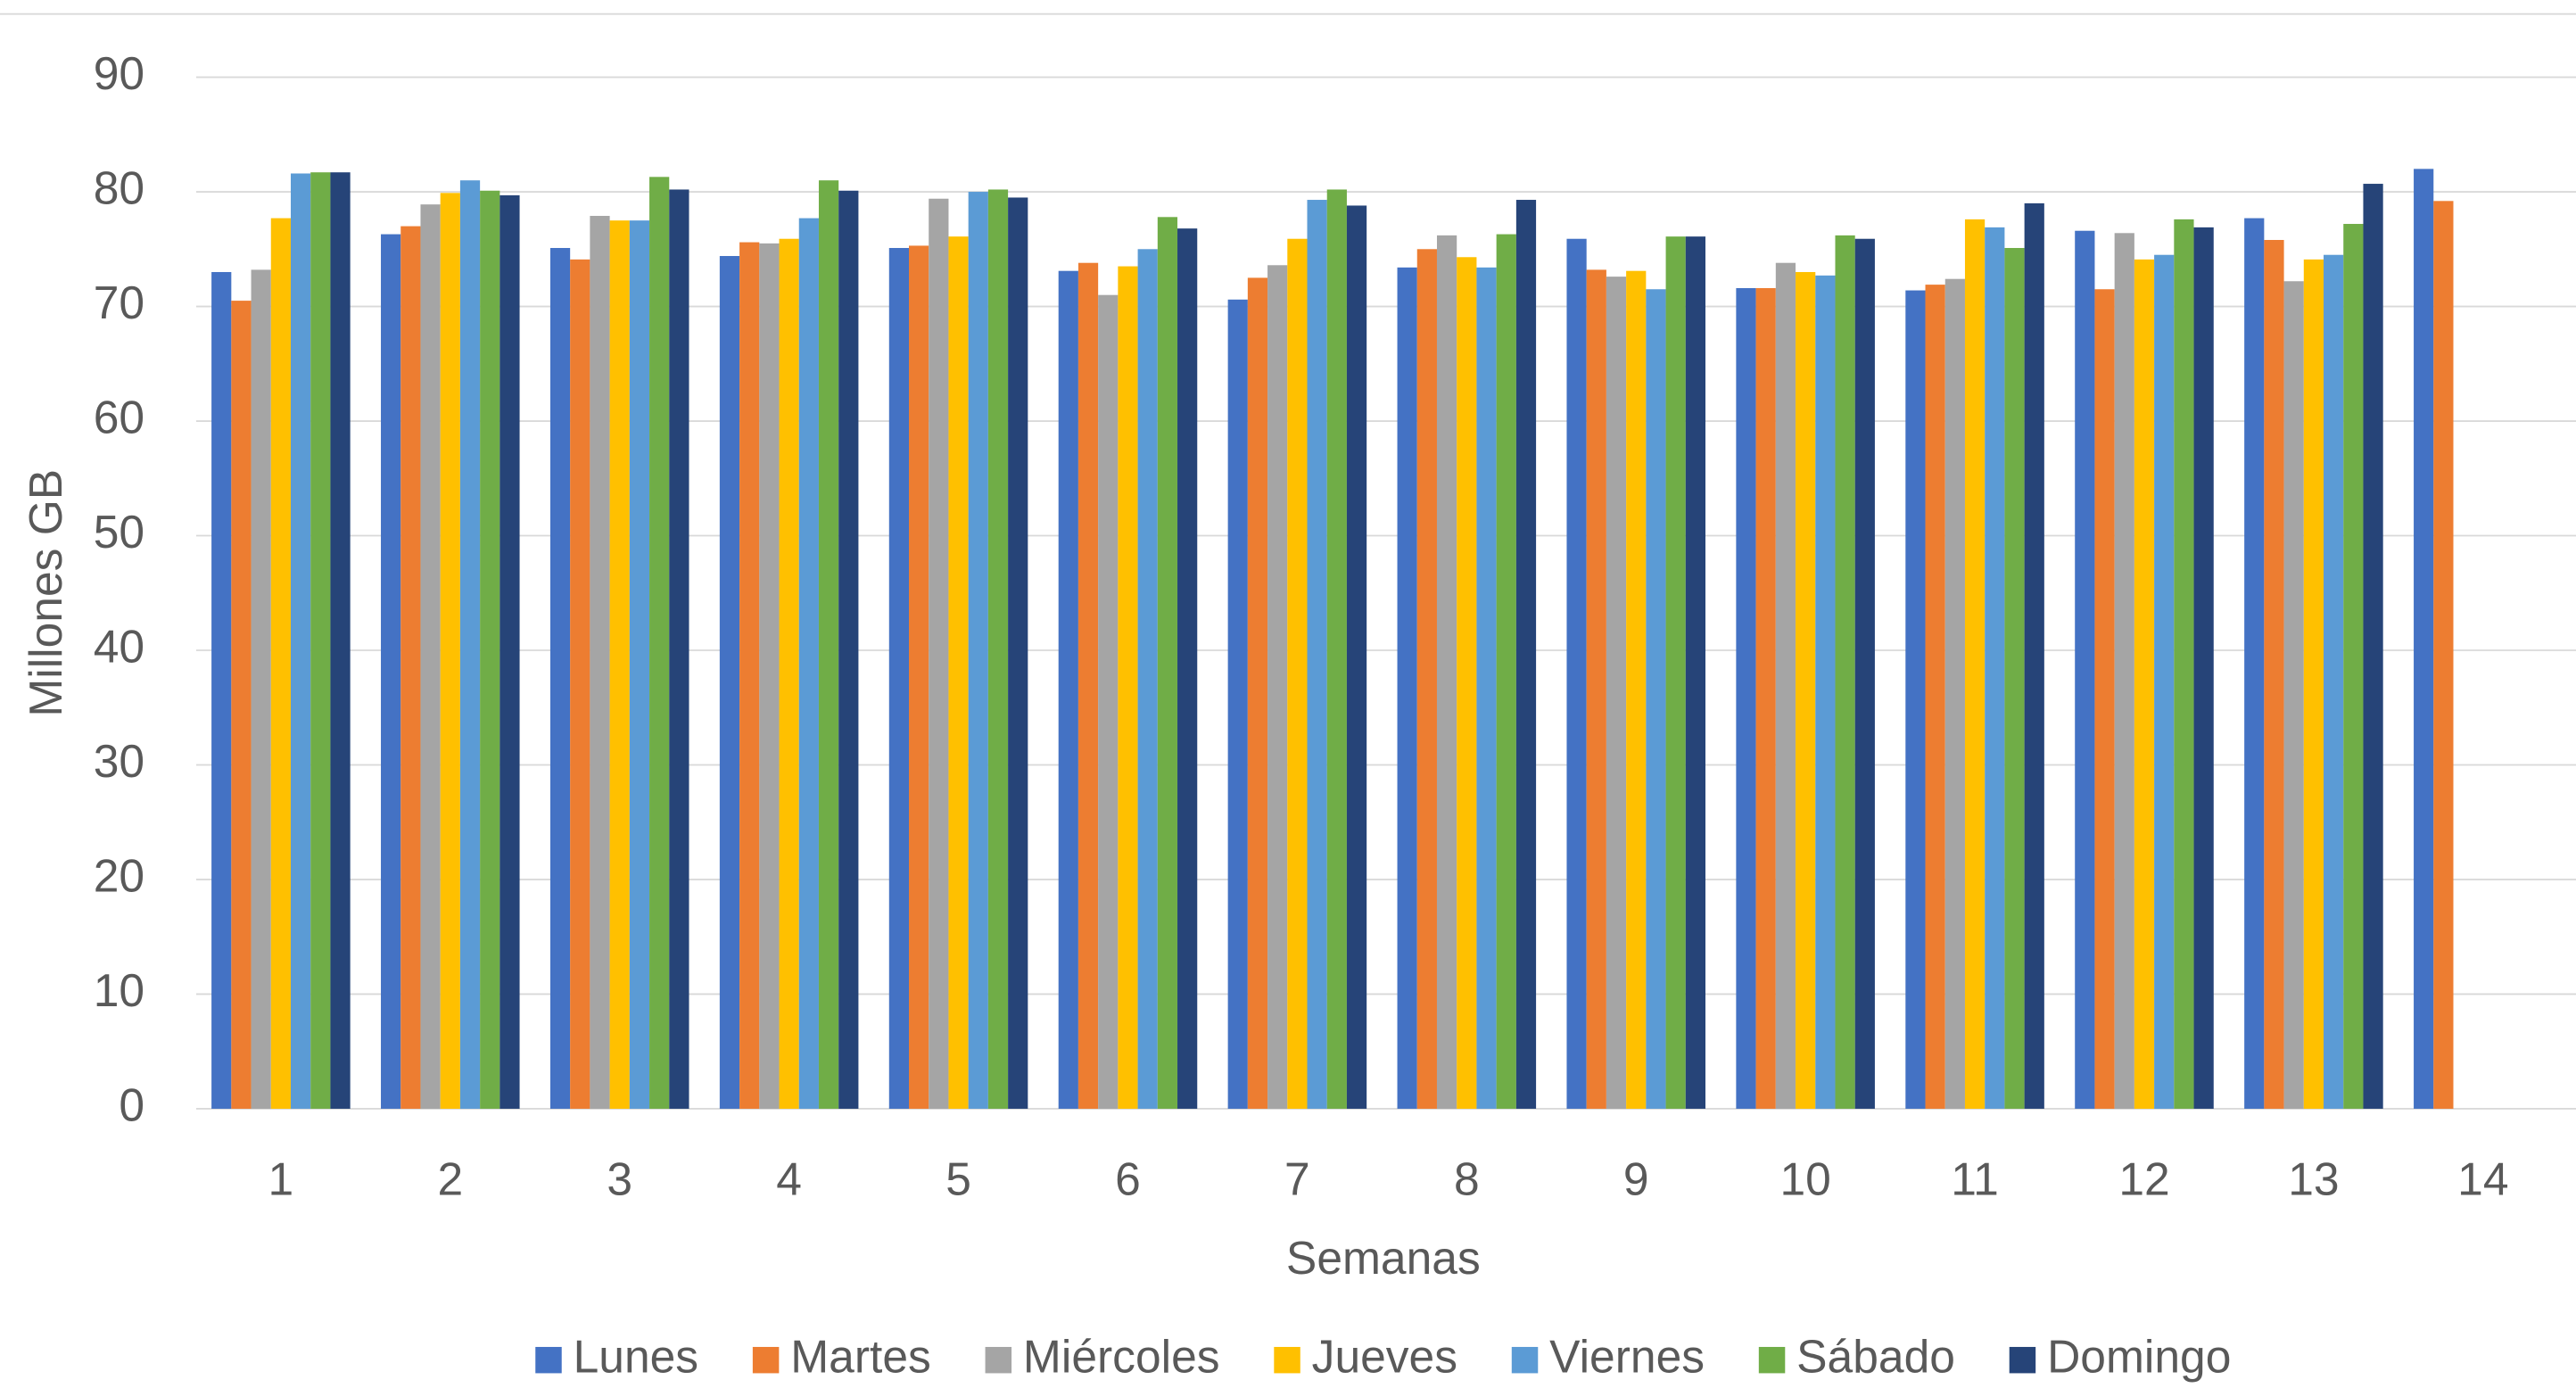  Describe the element at coordinates (1627, 1356) in the screenshot. I see `legend-label: Viernes` at that location.